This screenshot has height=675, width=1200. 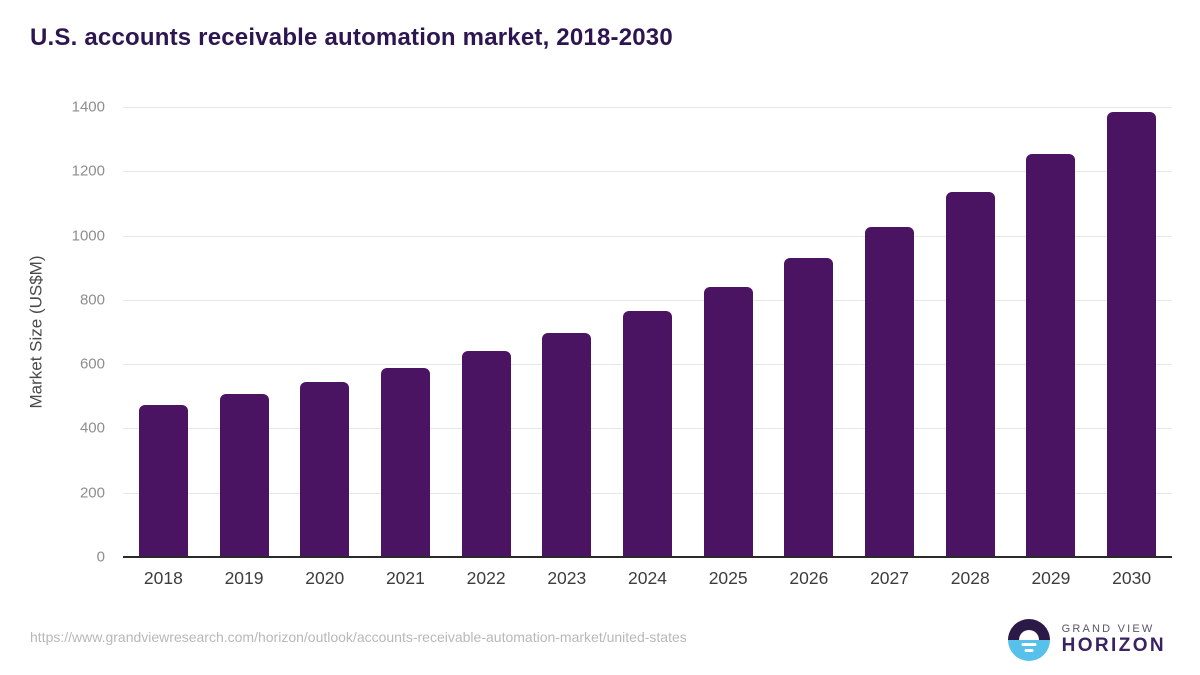 What do you see at coordinates (244, 332) in the screenshot?
I see `bar-slot-2019` at bounding box center [244, 332].